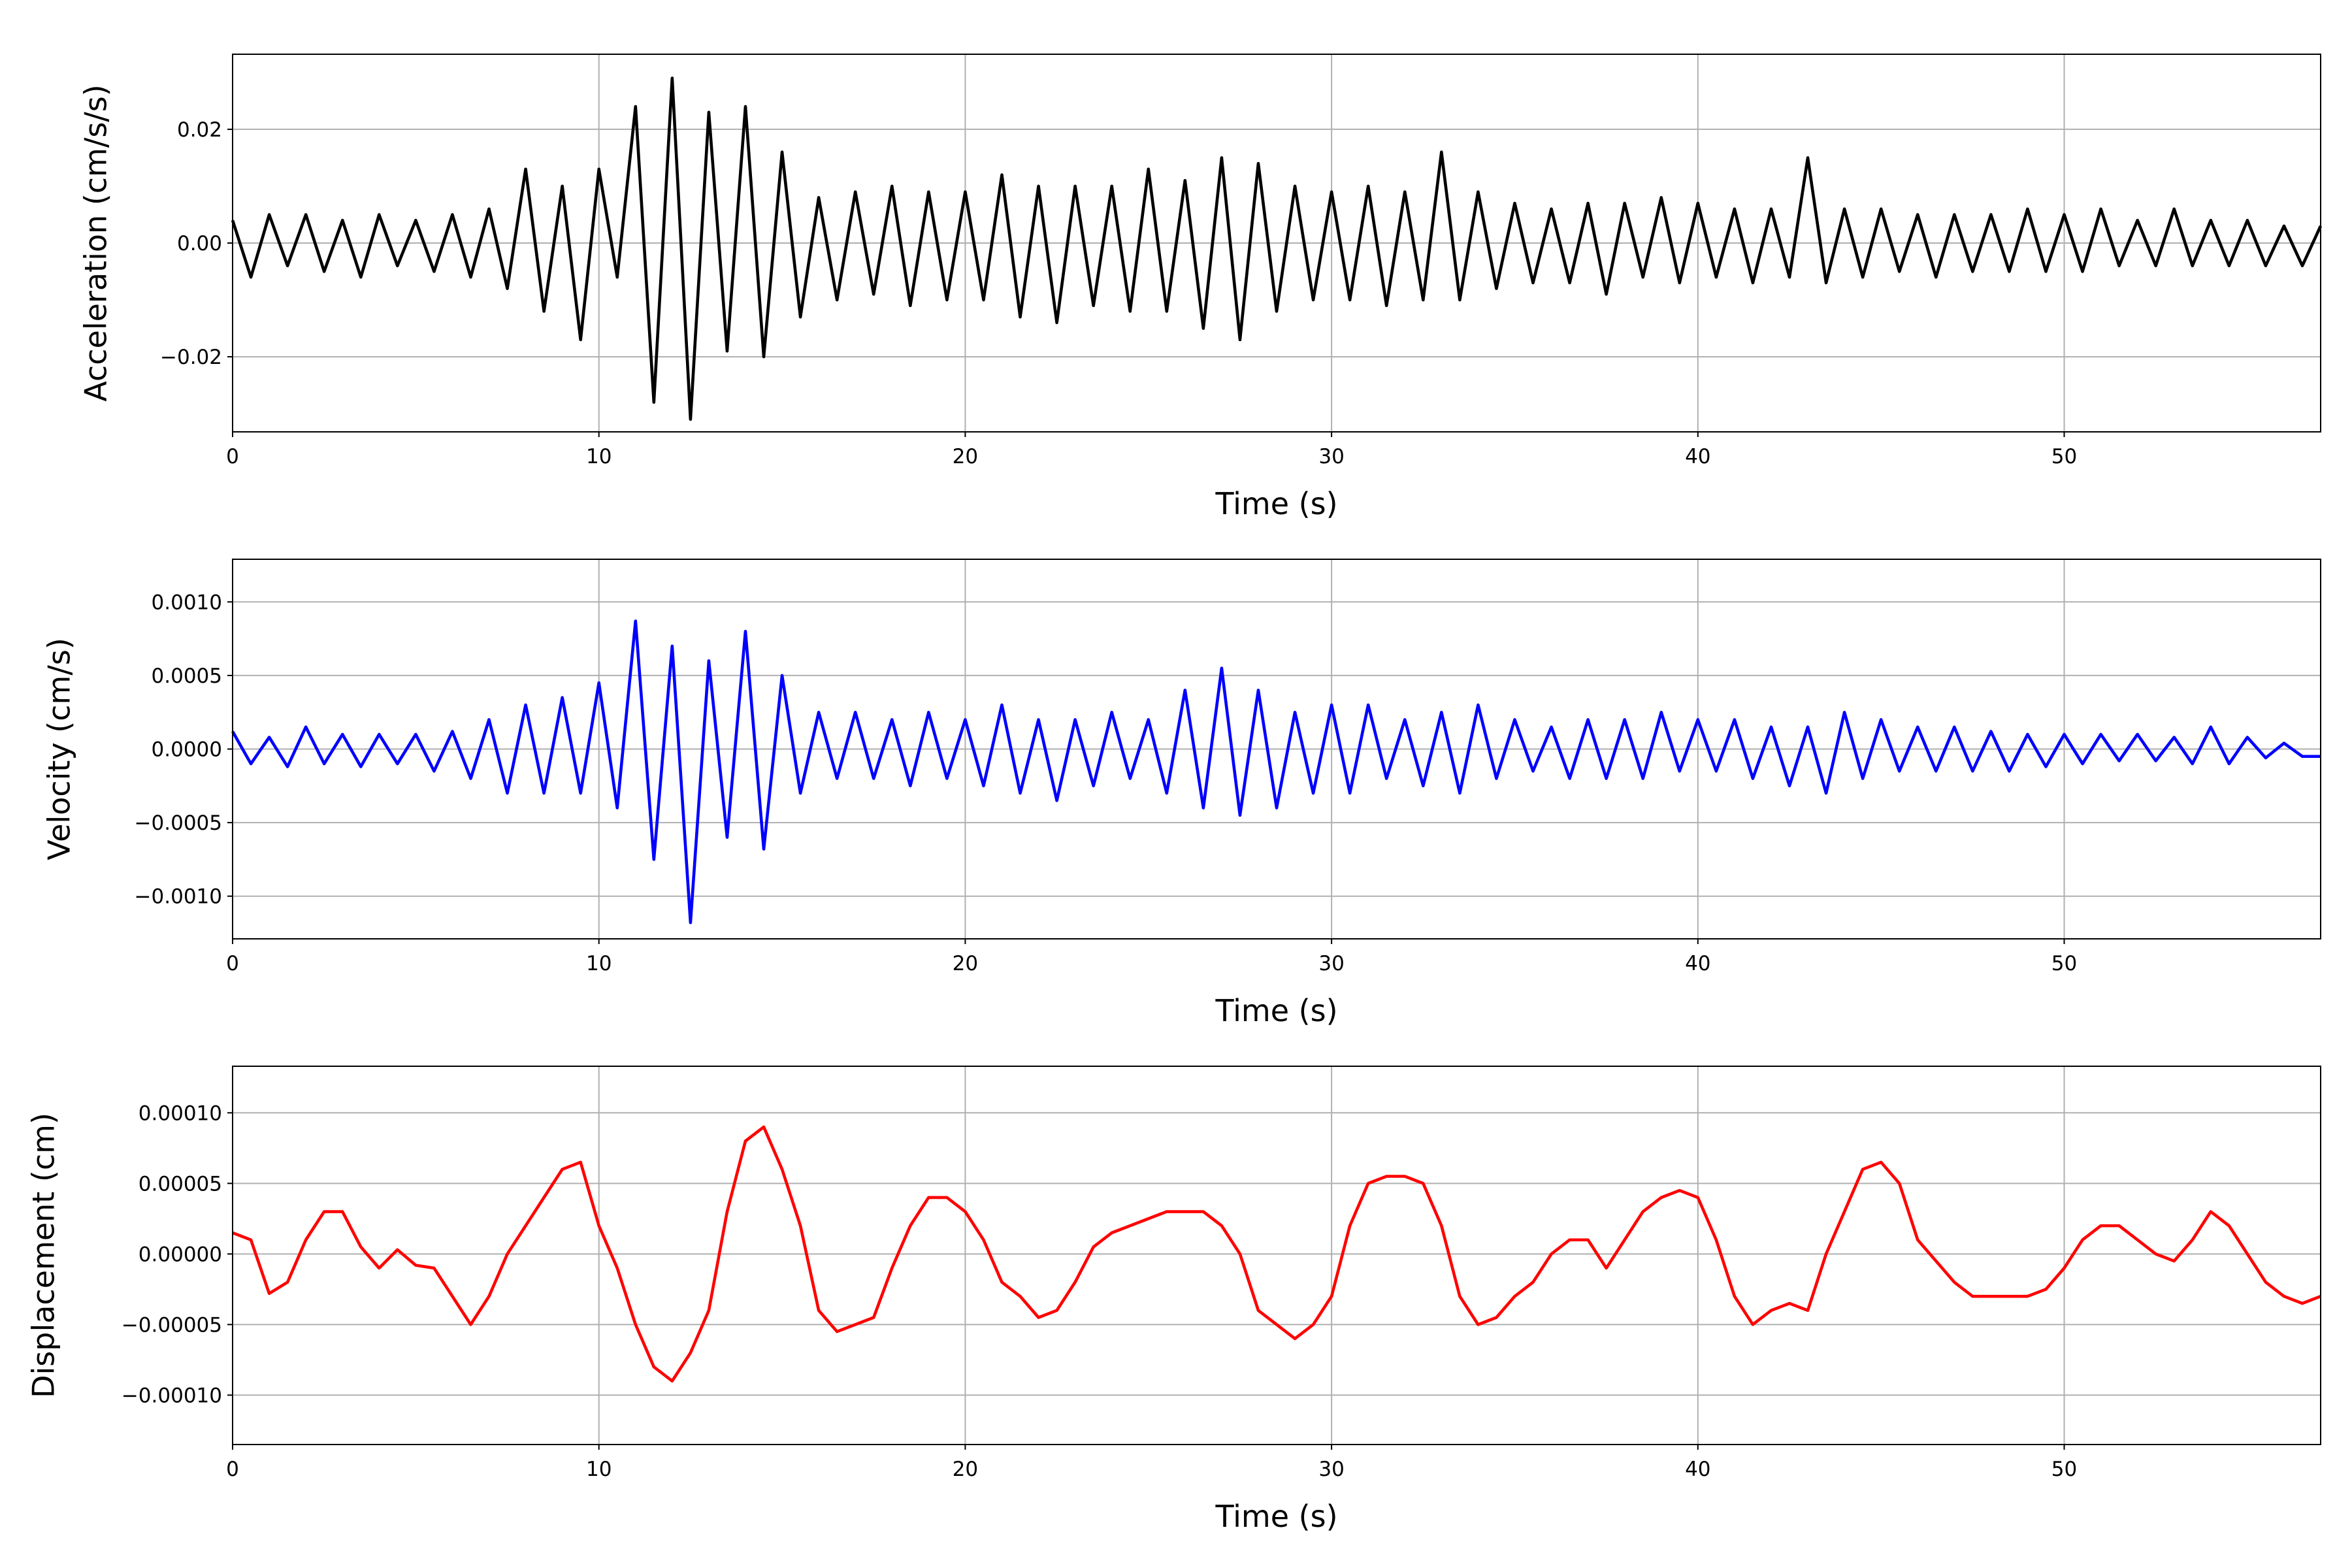 Image resolution: width=2352 pixels, height=1568 pixels. Describe the element at coordinates (199, 130) in the screenshot. I see `y-tick-label: 0.02` at that location.